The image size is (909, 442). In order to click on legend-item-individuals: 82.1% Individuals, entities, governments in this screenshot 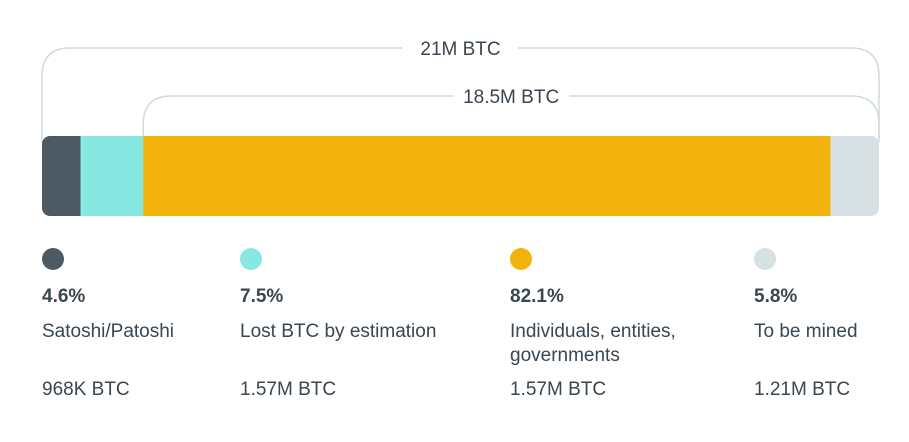, I will do `click(617, 308)`.